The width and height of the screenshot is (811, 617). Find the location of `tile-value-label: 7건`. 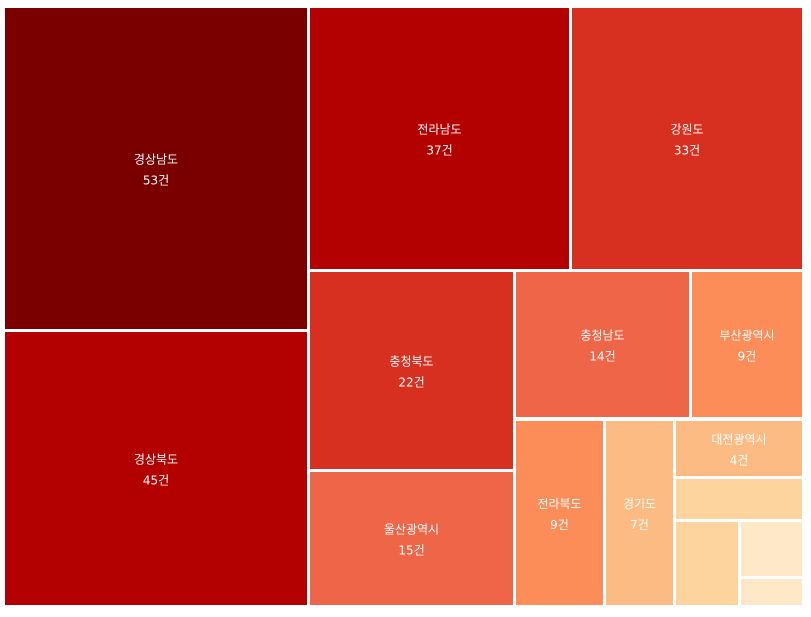

tile-value-label: 7건 is located at coordinates (639, 525).